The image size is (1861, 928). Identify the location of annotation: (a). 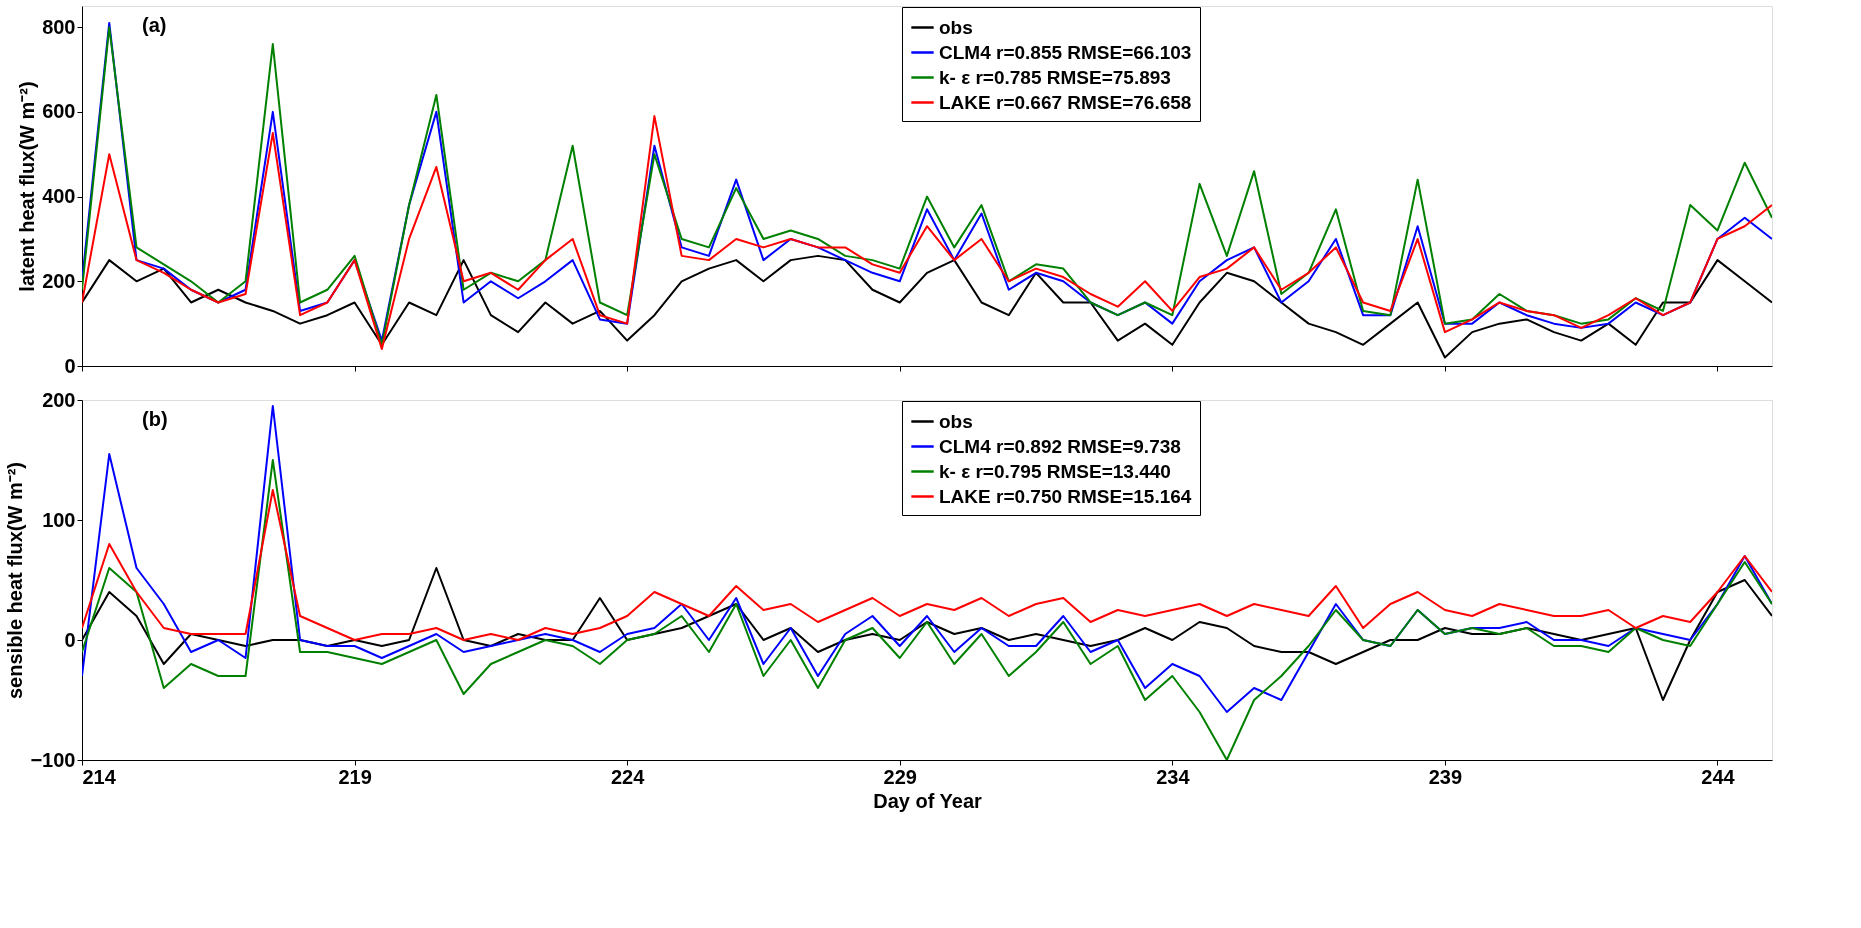
(154, 25).